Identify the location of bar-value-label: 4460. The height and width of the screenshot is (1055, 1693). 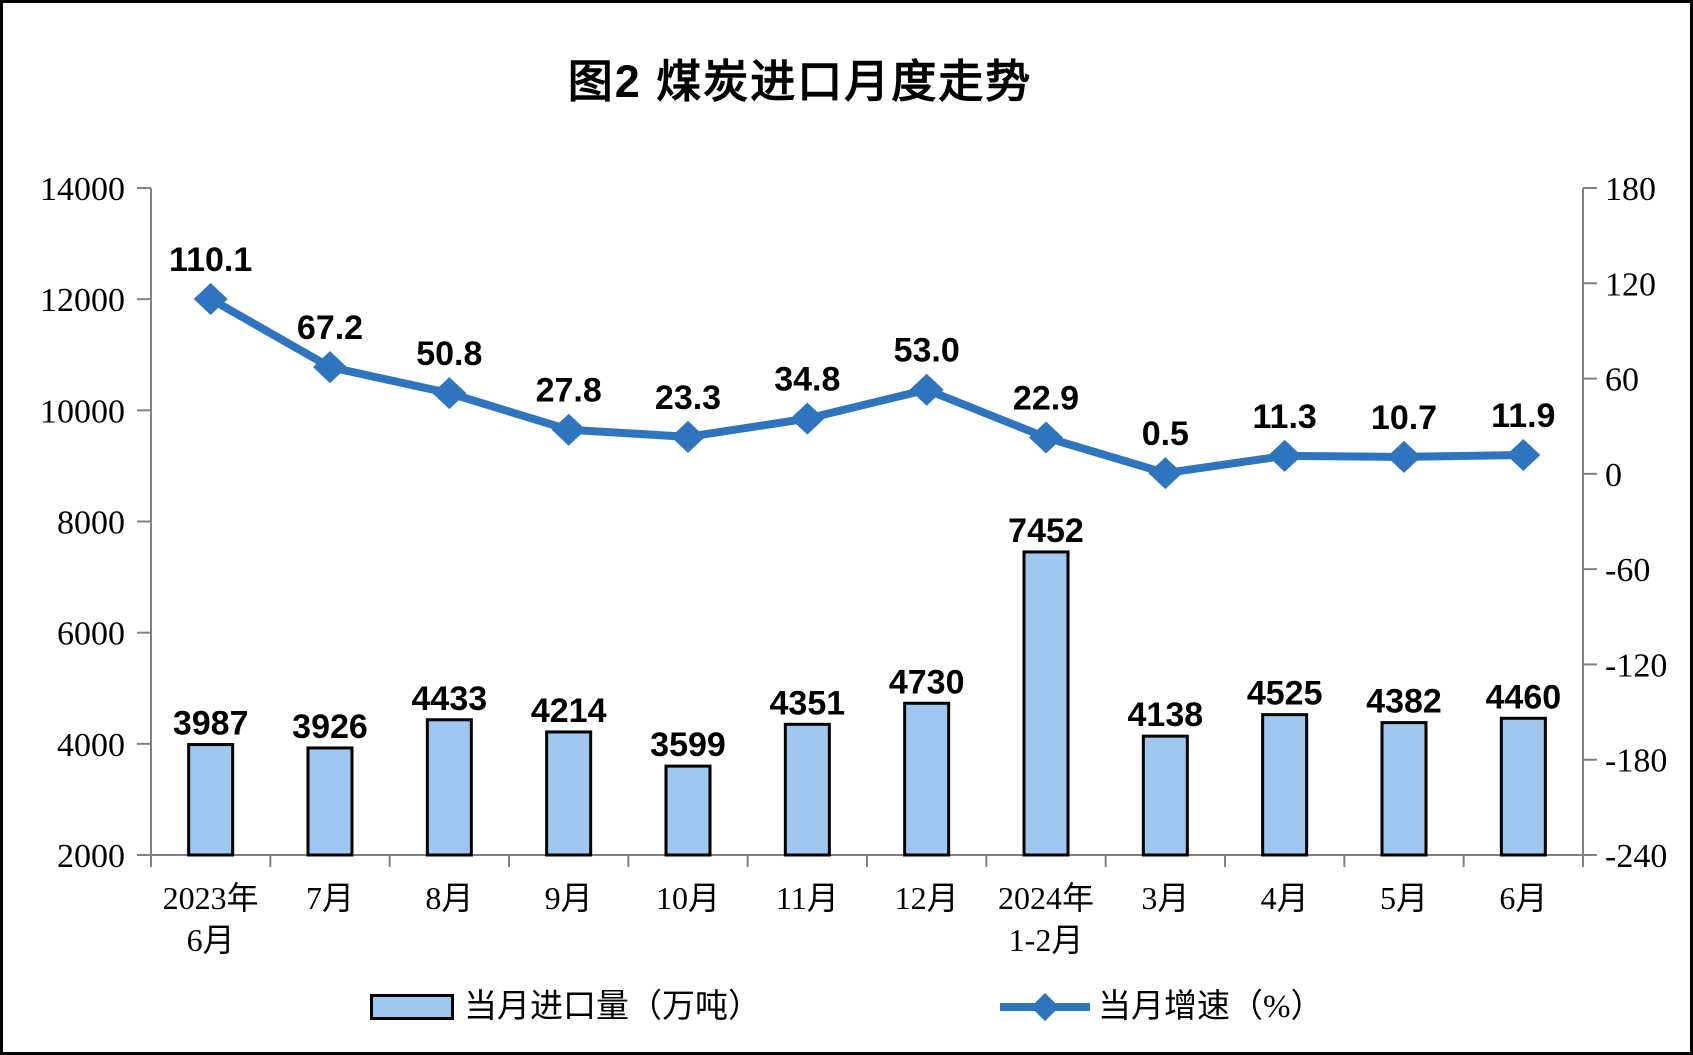
(1524, 697).